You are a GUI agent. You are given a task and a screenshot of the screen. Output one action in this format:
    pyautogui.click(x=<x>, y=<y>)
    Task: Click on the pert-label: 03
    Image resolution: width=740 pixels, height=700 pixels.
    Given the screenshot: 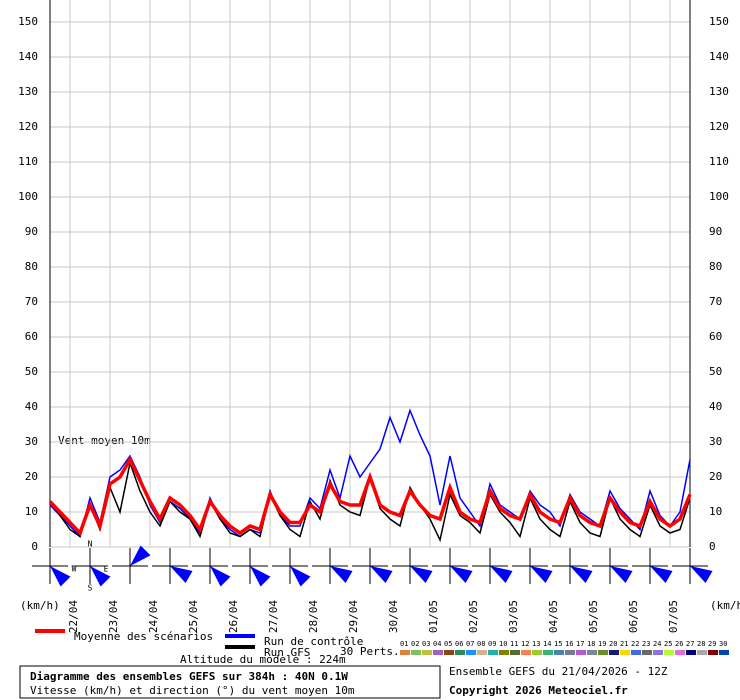 What is the action you would take?
    pyautogui.click(x=426, y=644)
    